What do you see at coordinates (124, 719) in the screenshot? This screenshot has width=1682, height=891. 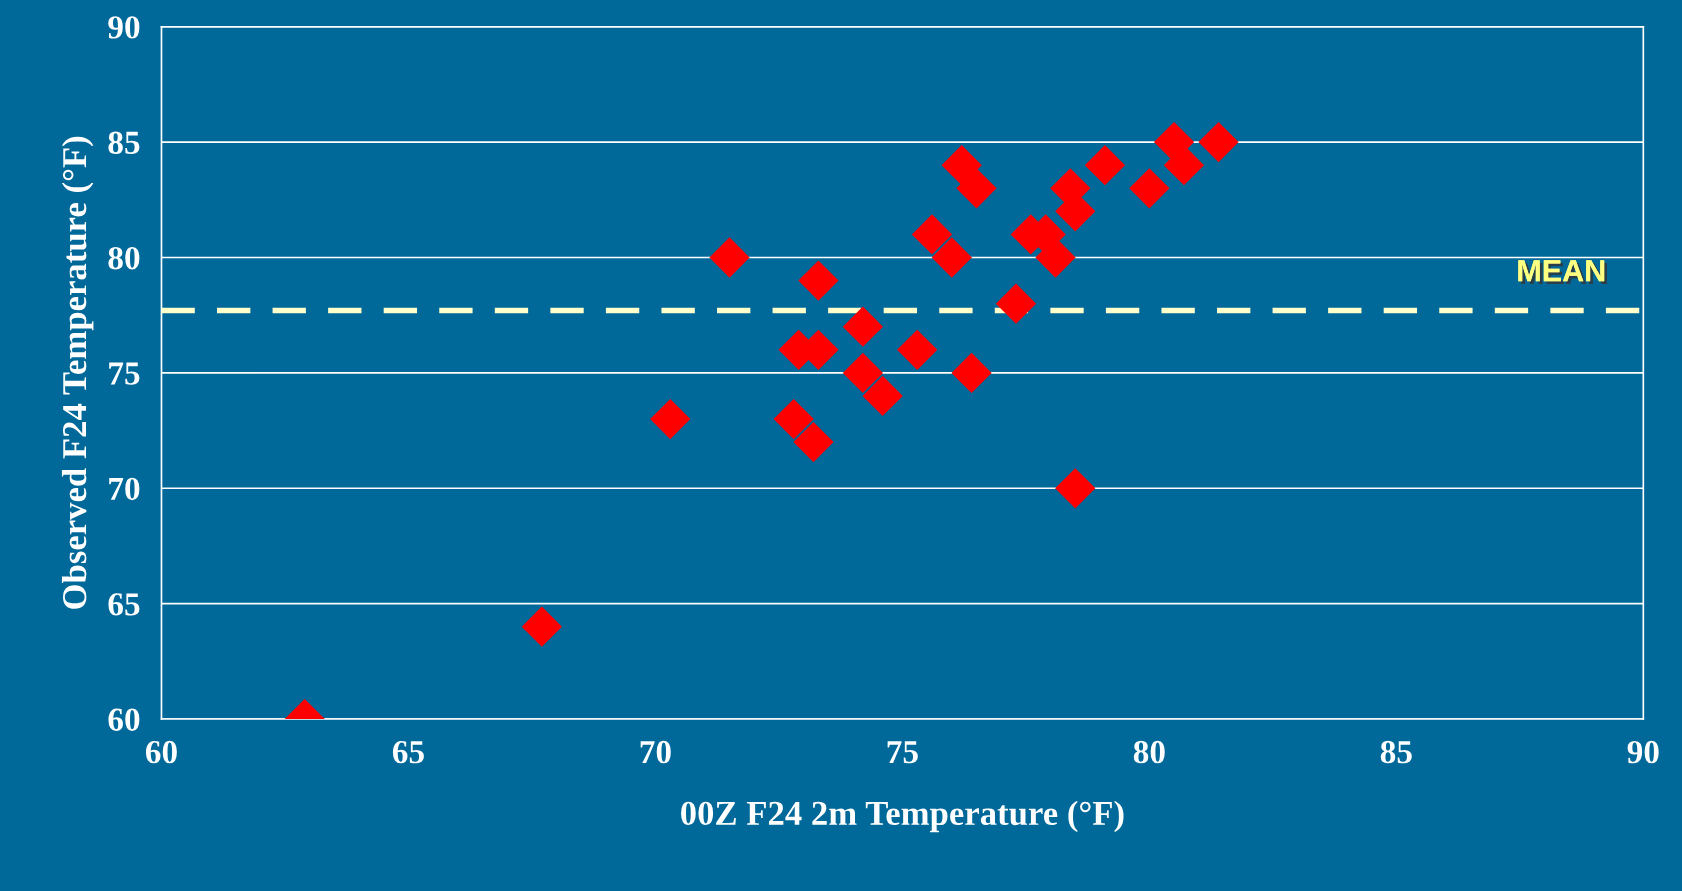 I see `y-tick-label: 60` at bounding box center [124, 719].